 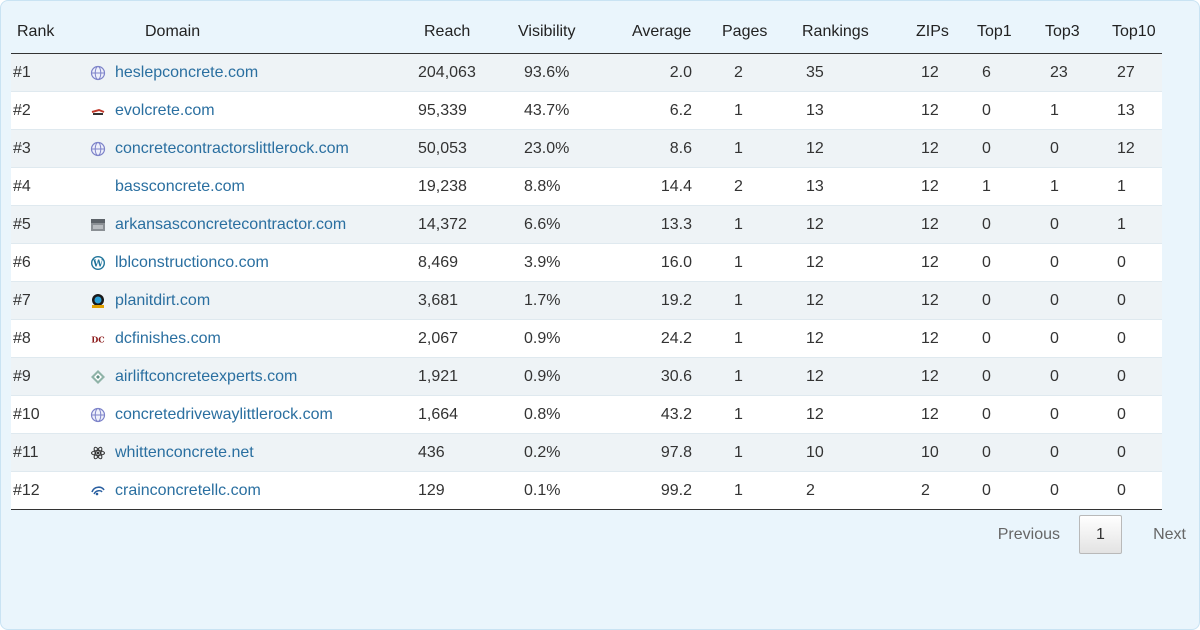 What do you see at coordinates (1128, 32) in the screenshot?
I see `column-header-top10: Top10` at bounding box center [1128, 32].